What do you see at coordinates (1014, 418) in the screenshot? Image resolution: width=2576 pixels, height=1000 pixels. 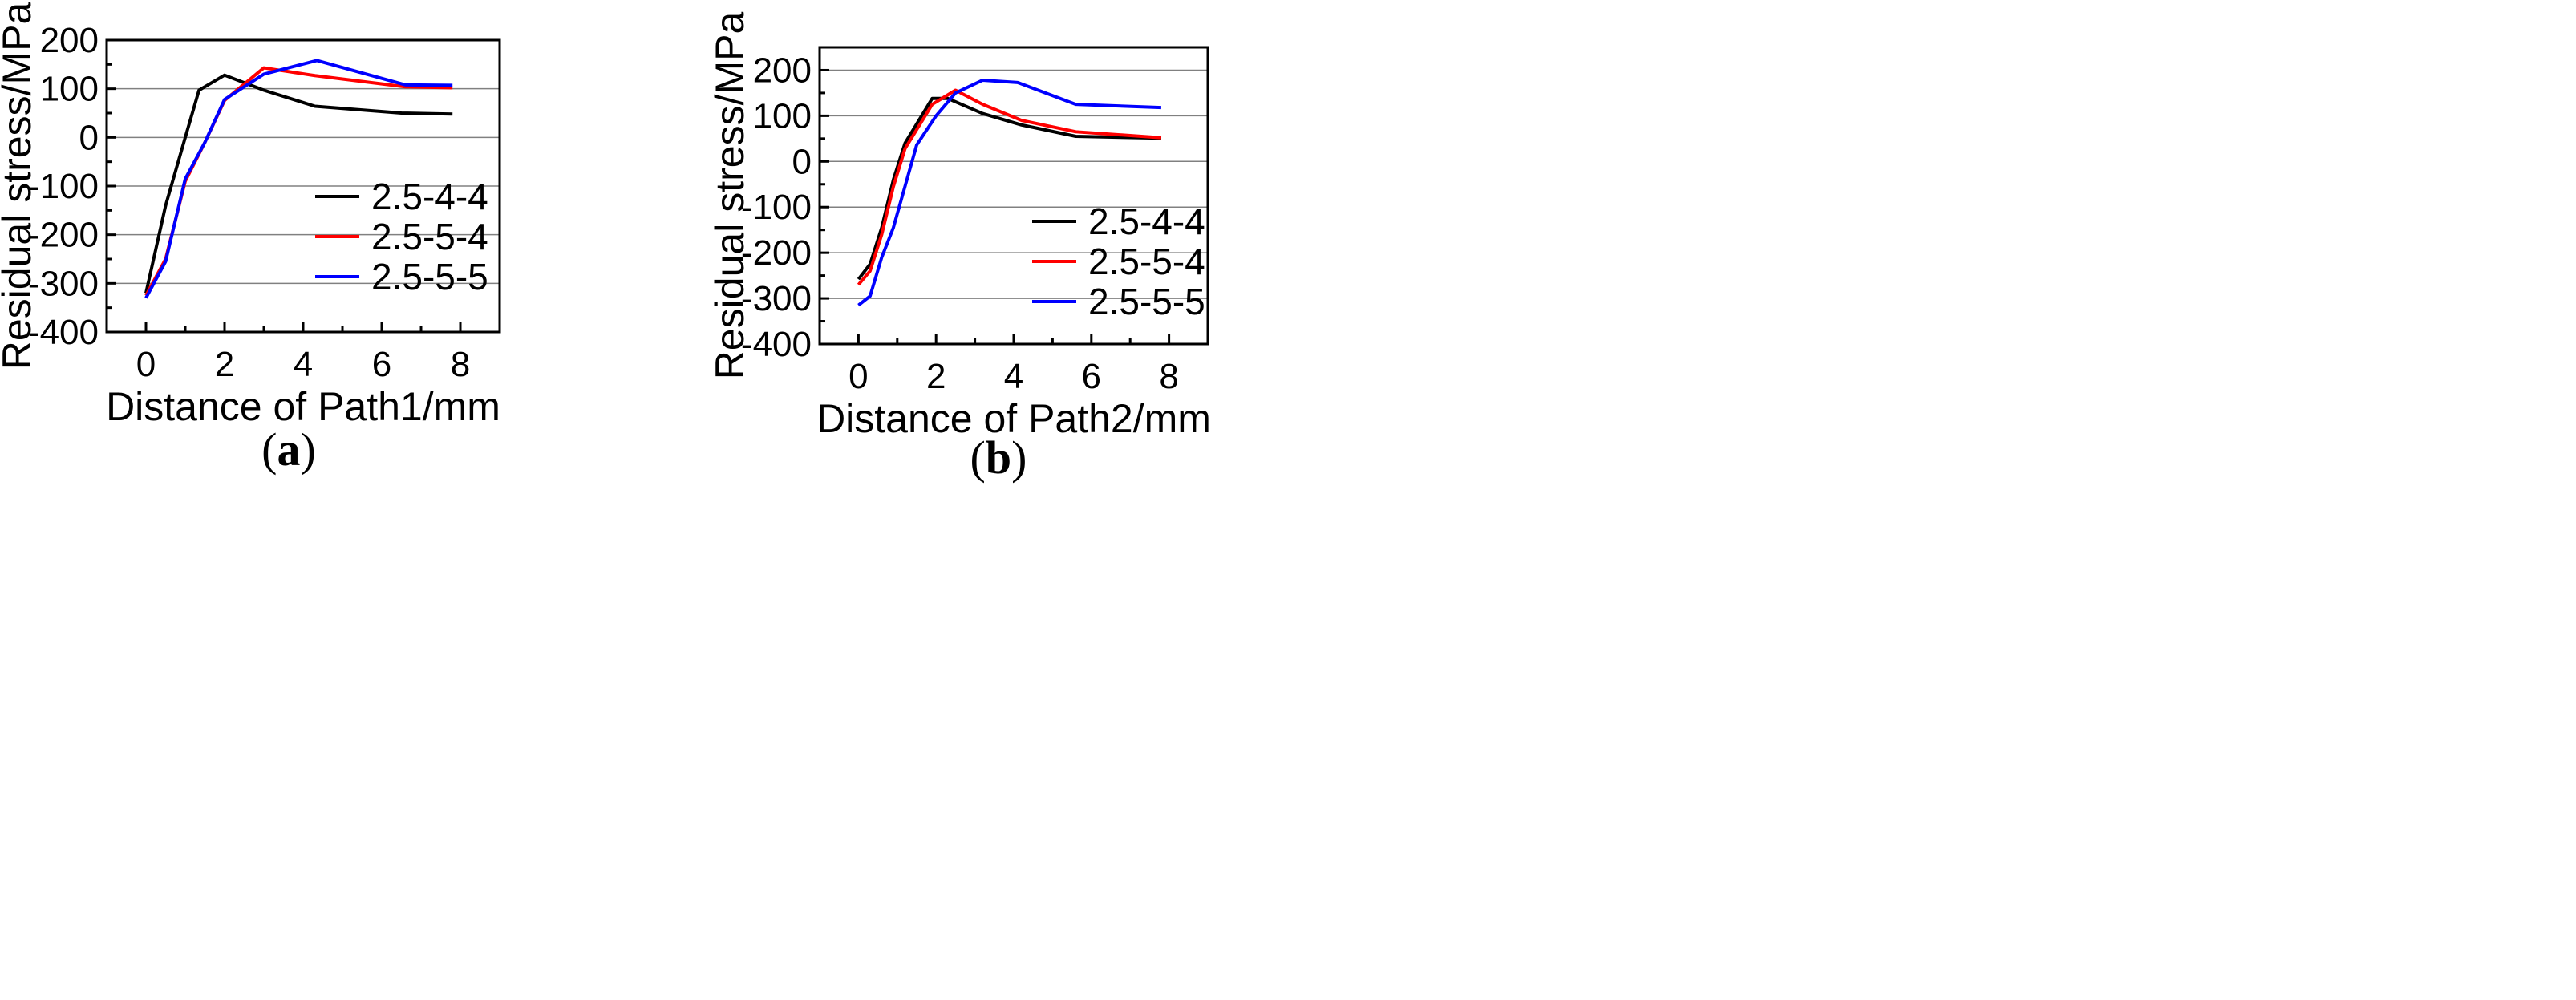 I see `x-axis-label: Distance of Path2/mm` at bounding box center [1014, 418].